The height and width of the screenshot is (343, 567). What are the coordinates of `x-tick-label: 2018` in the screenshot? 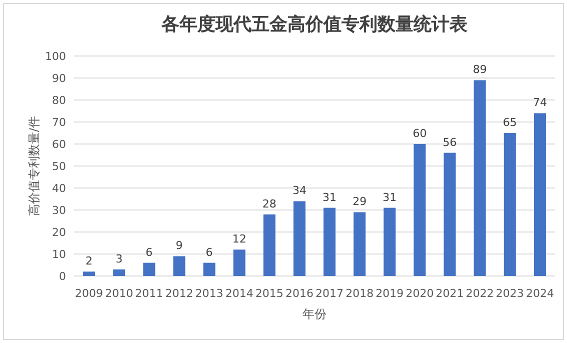 It's located at (360, 293).